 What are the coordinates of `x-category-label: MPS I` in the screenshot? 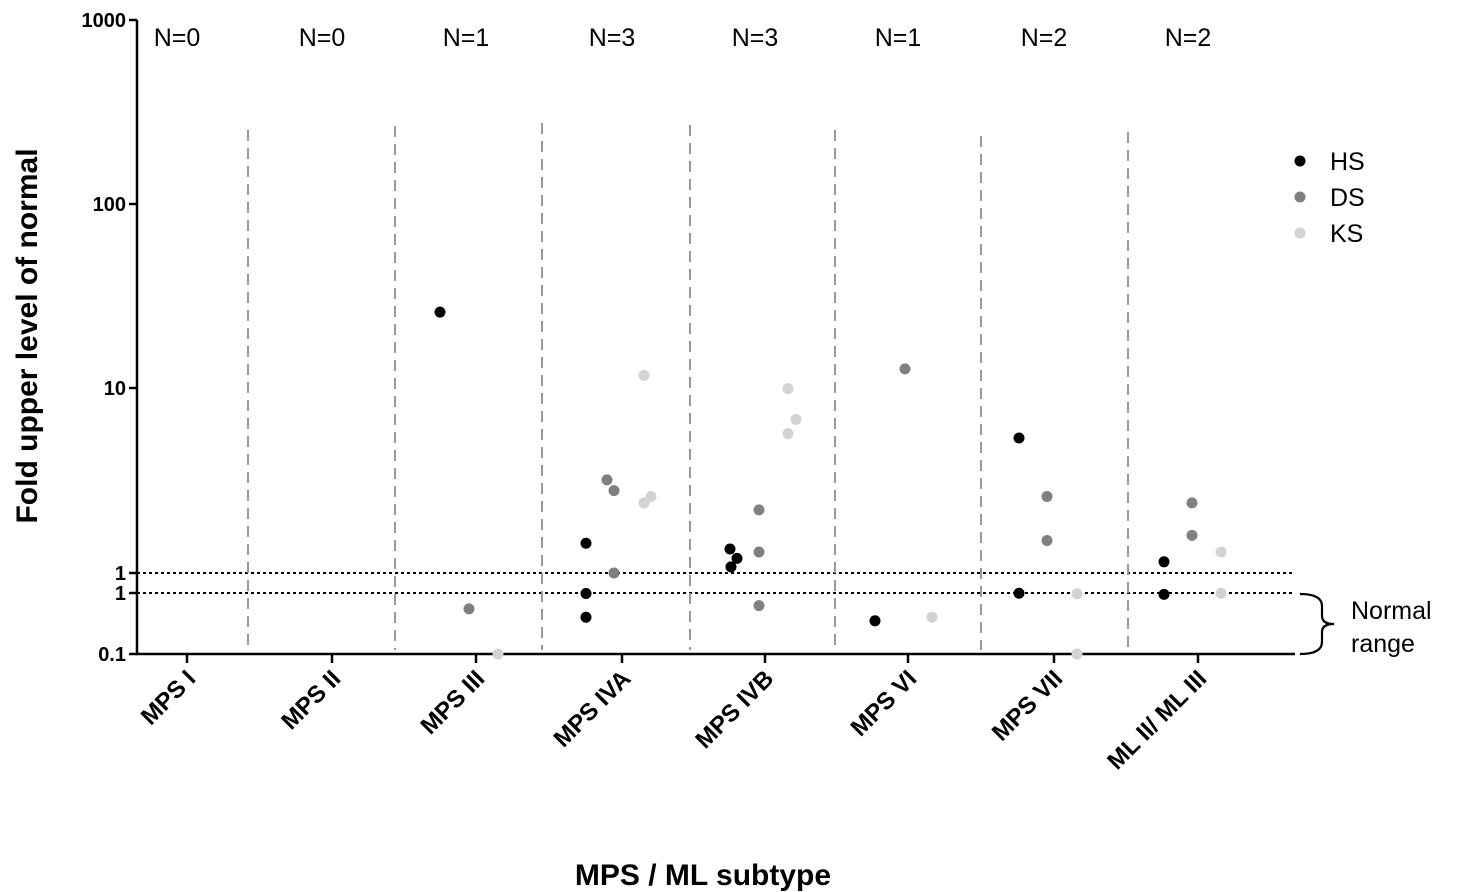 It's located at (168, 697).